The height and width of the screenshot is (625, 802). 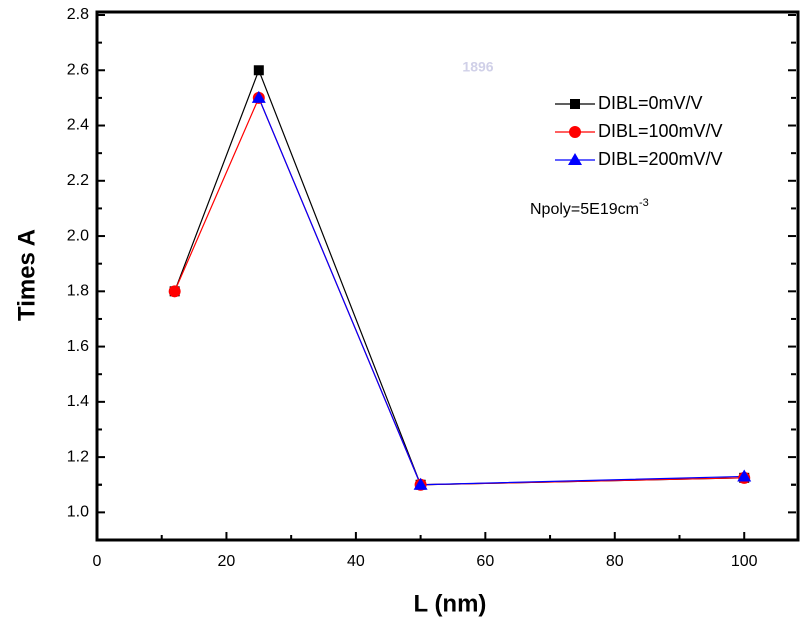 I want to click on y-tick-label: 2.2, so click(x=78, y=180).